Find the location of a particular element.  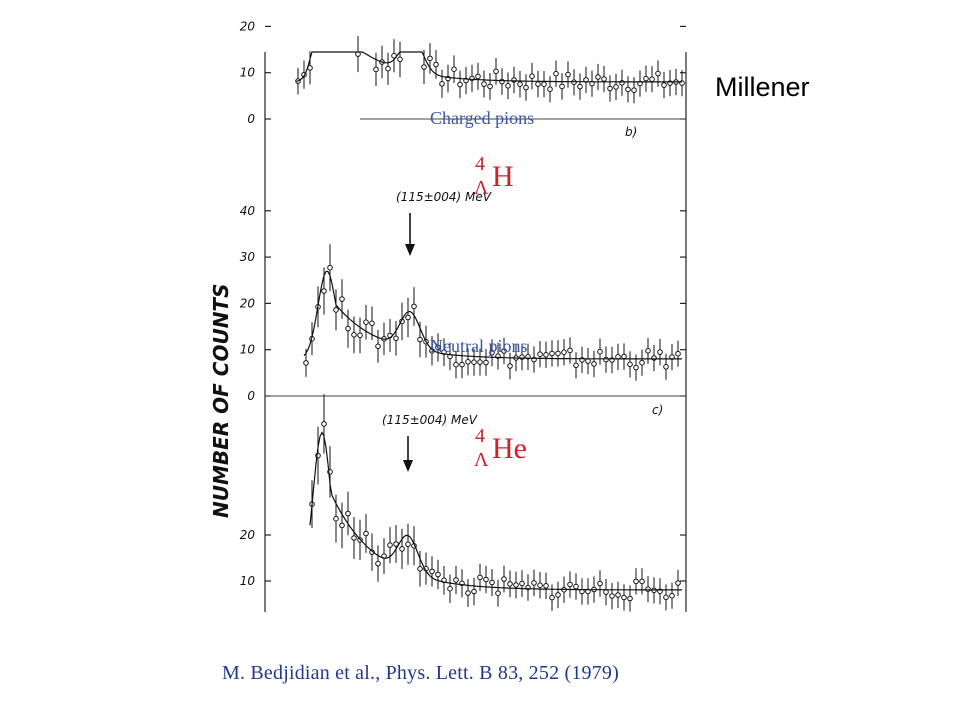

arrow-c is located at coordinates (408, 454).